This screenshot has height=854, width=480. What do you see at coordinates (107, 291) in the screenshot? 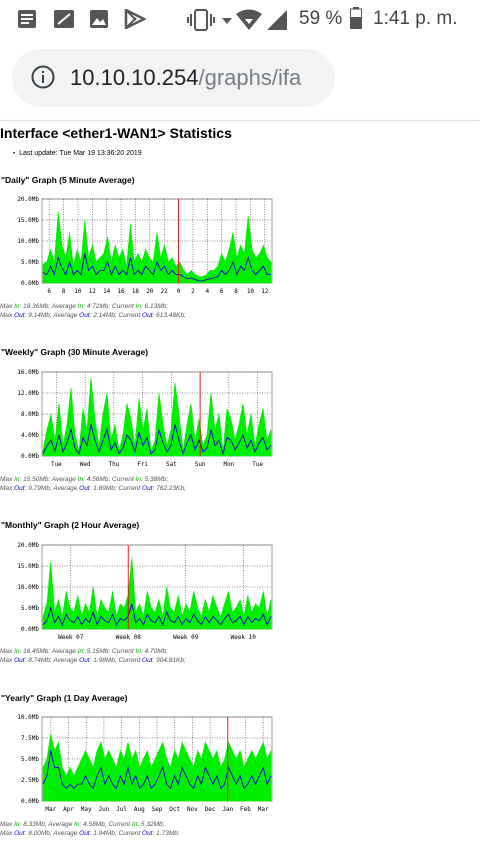
I see `x-tick-label: 14` at bounding box center [107, 291].